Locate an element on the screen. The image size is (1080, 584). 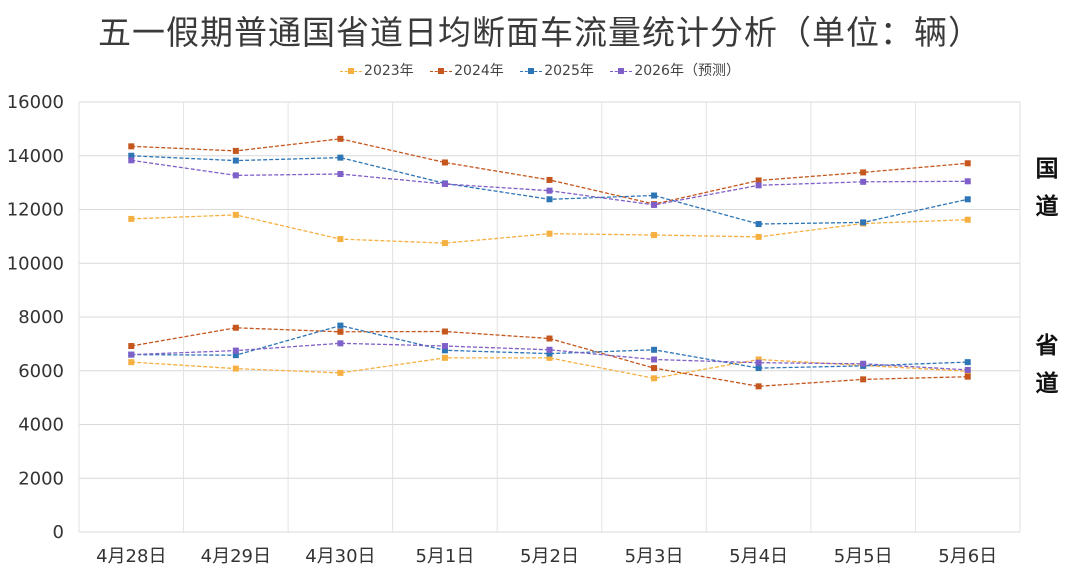
legend-swatch-2026 is located at coordinates (621, 71).